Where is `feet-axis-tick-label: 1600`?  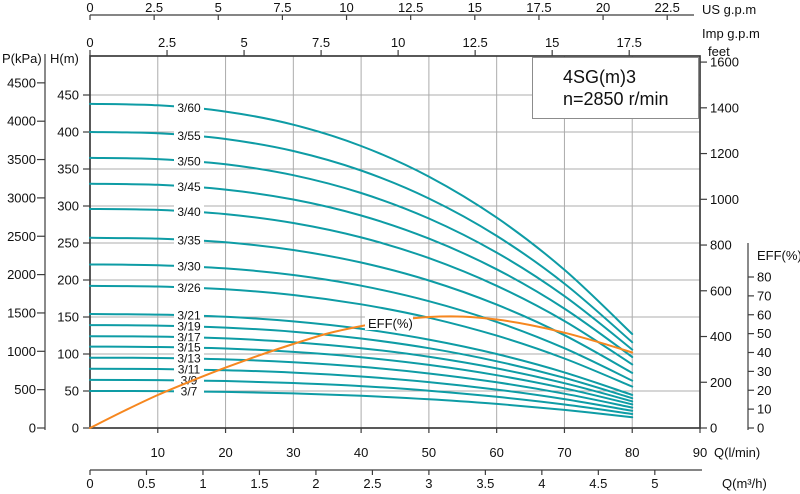
feet-axis-tick-label: 1600 is located at coordinates (724, 62).